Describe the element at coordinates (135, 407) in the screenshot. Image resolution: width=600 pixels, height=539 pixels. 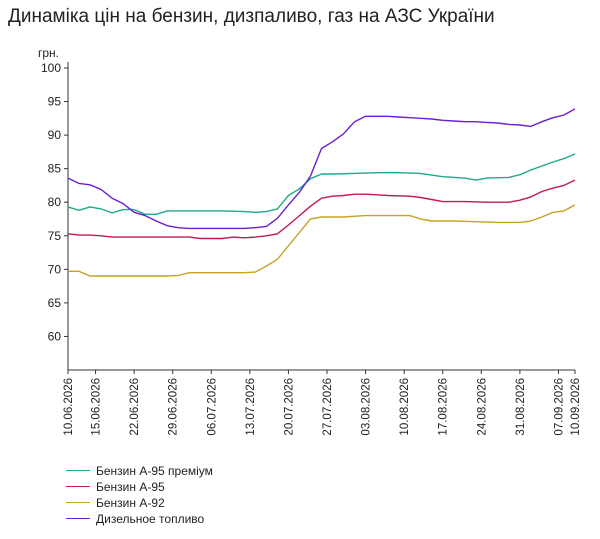
I see `x-tick-label: 22.06.2026` at that location.